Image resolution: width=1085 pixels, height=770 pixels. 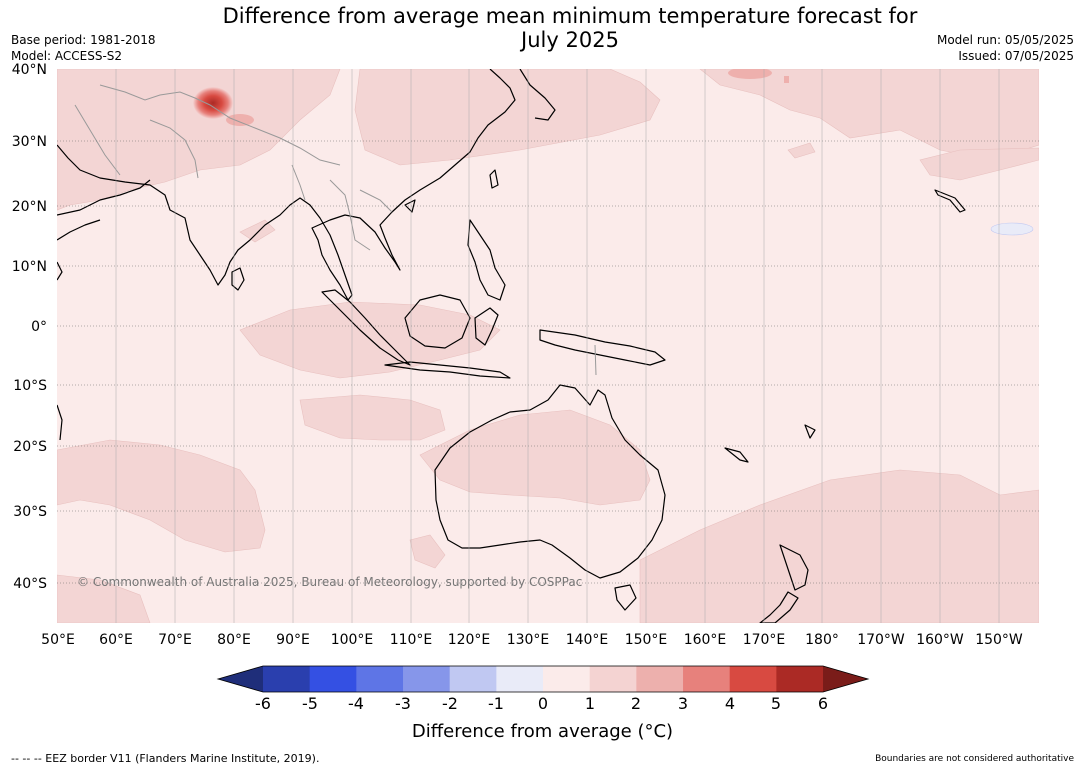 What do you see at coordinates (83, 48) in the screenshot?
I see `meta-left: Base period: 1981-2018 Model: ACCESS-S2` at bounding box center [83, 48].